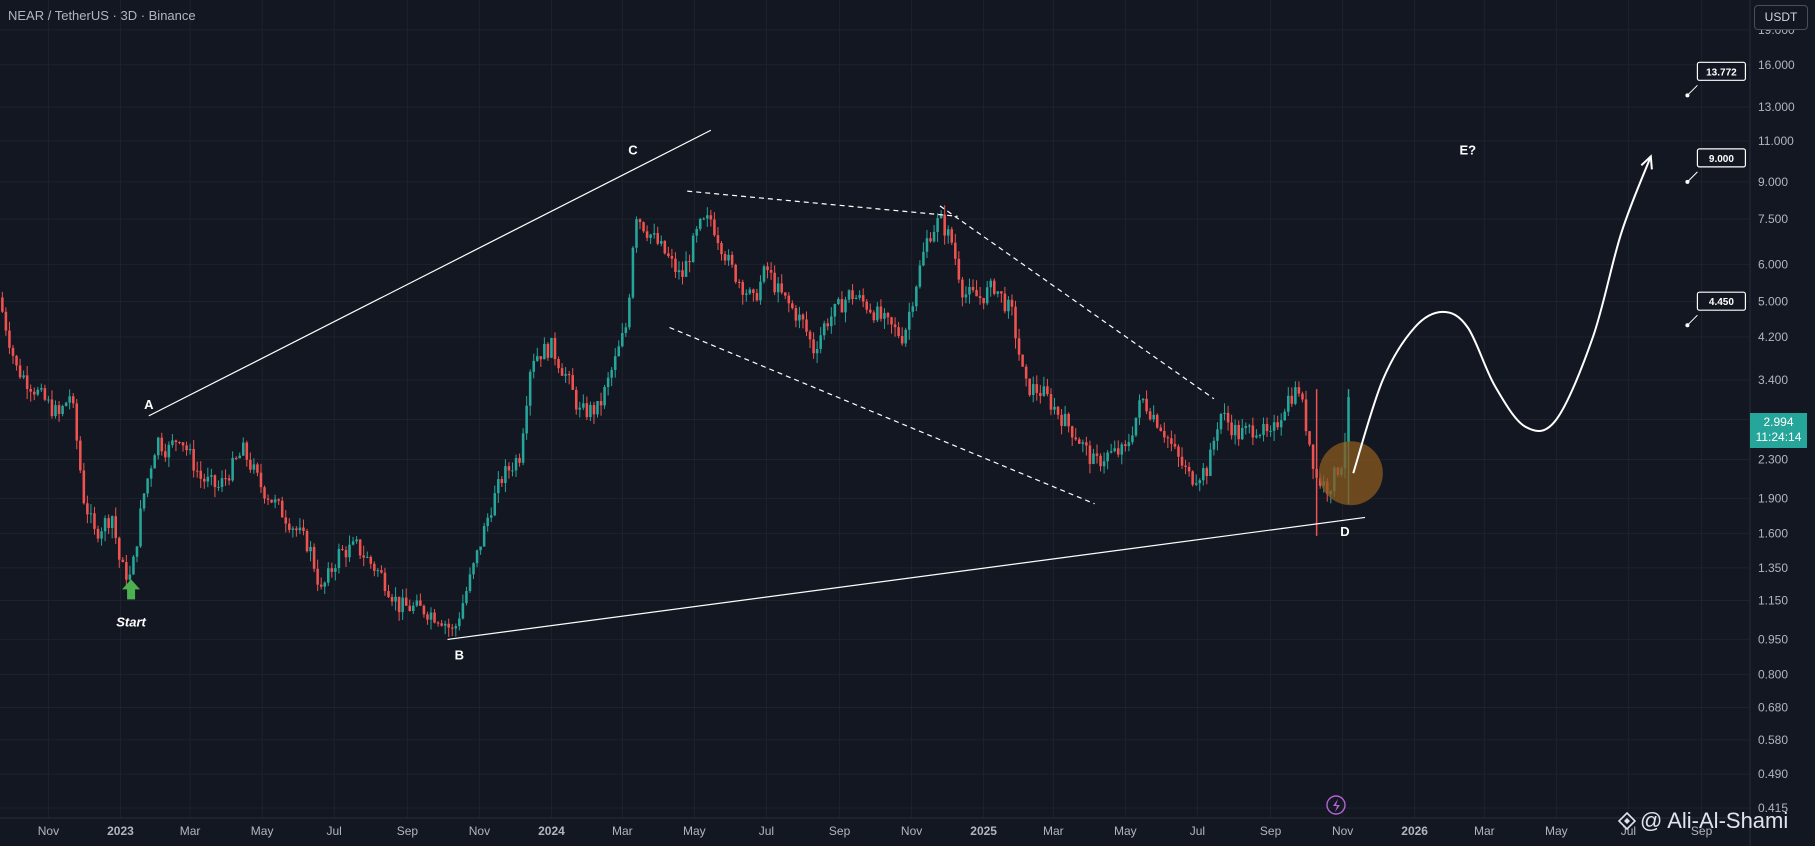  I want to click on y-tick-label: 1.150, so click(1773, 601).